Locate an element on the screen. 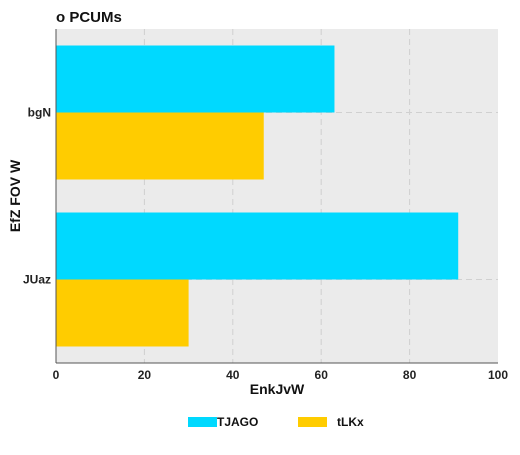  x-axis-label: EnkJvW is located at coordinates (277, 389).